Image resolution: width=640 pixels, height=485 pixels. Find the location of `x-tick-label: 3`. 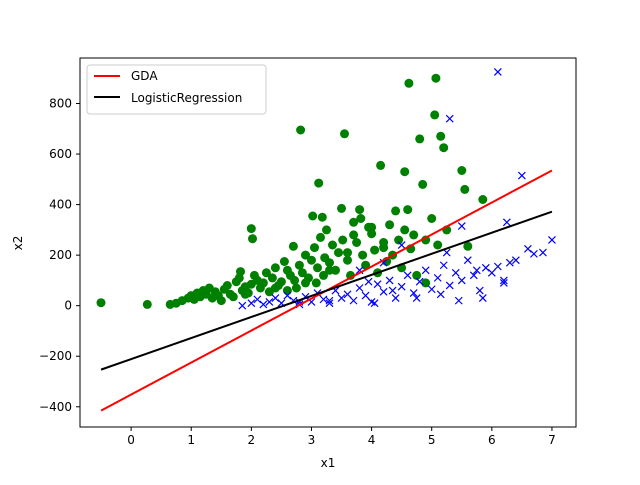

x-tick-label: 3 is located at coordinates (312, 440).